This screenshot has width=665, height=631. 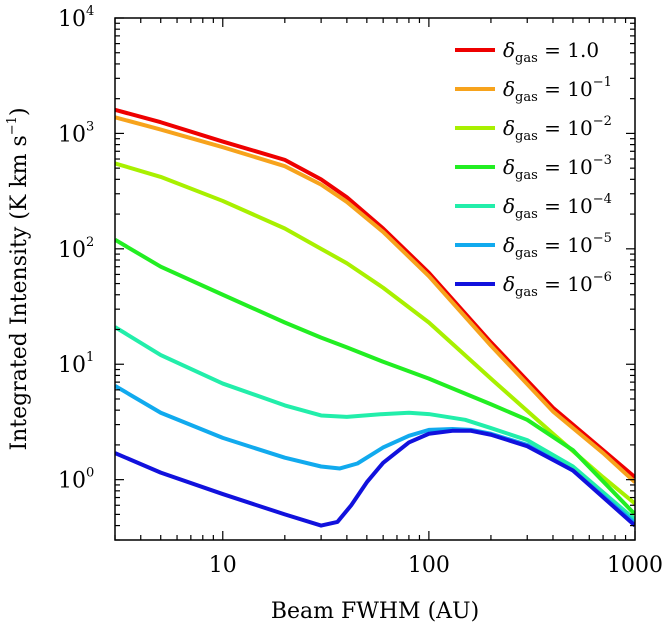 I want to click on legend-label-3: δgas = 10−3, so click(x=557, y=168).